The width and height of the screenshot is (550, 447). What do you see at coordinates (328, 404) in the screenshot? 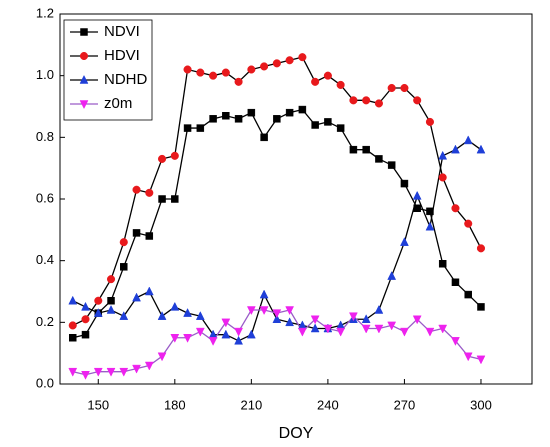
I see `x-tick-label: 240` at bounding box center [328, 404].